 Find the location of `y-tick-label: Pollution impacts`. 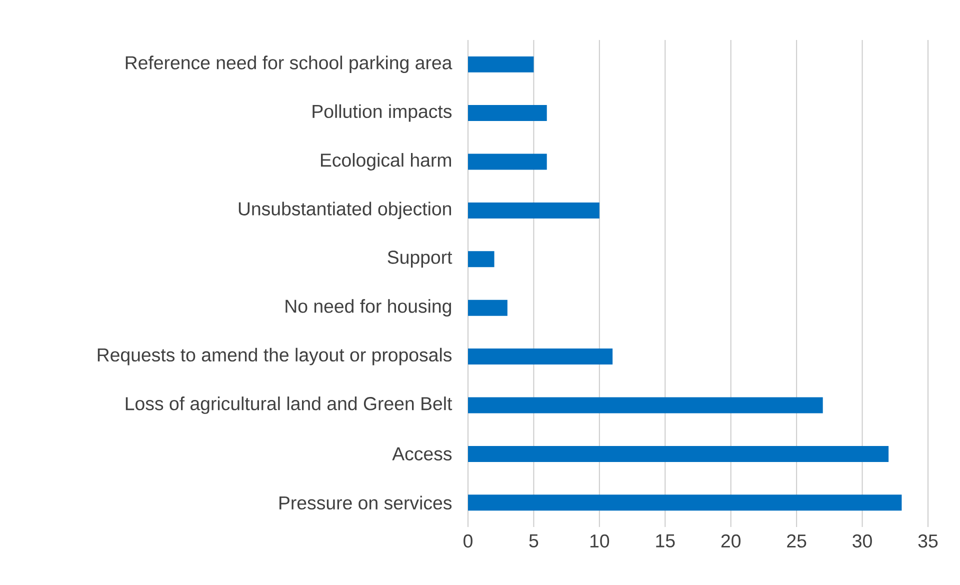

y-tick-label: Pollution impacts is located at coordinates (382, 113).